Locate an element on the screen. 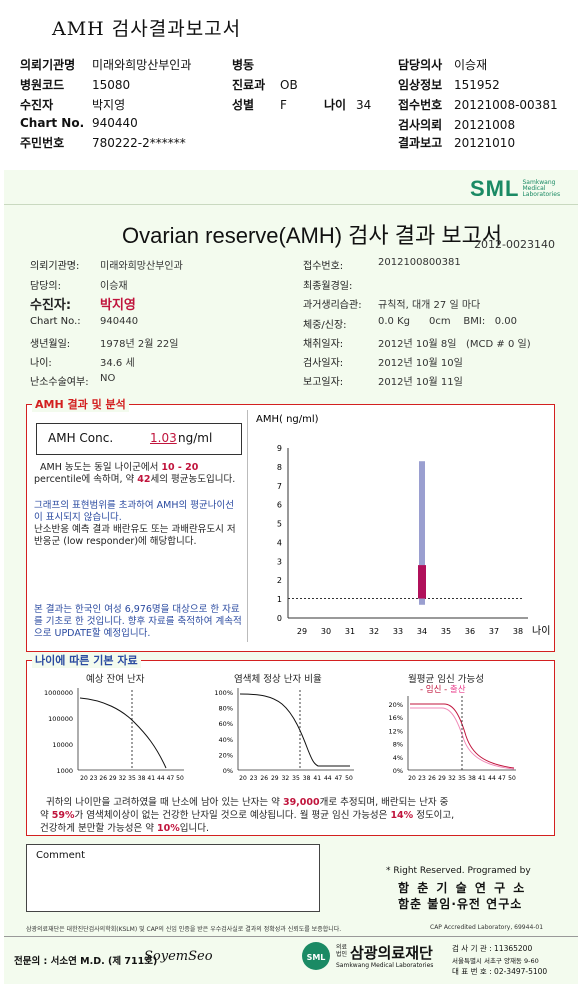 This screenshot has width=582, height=988. foundation-en: Samkwang Medical Laboratories is located at coordinates (385, 965).